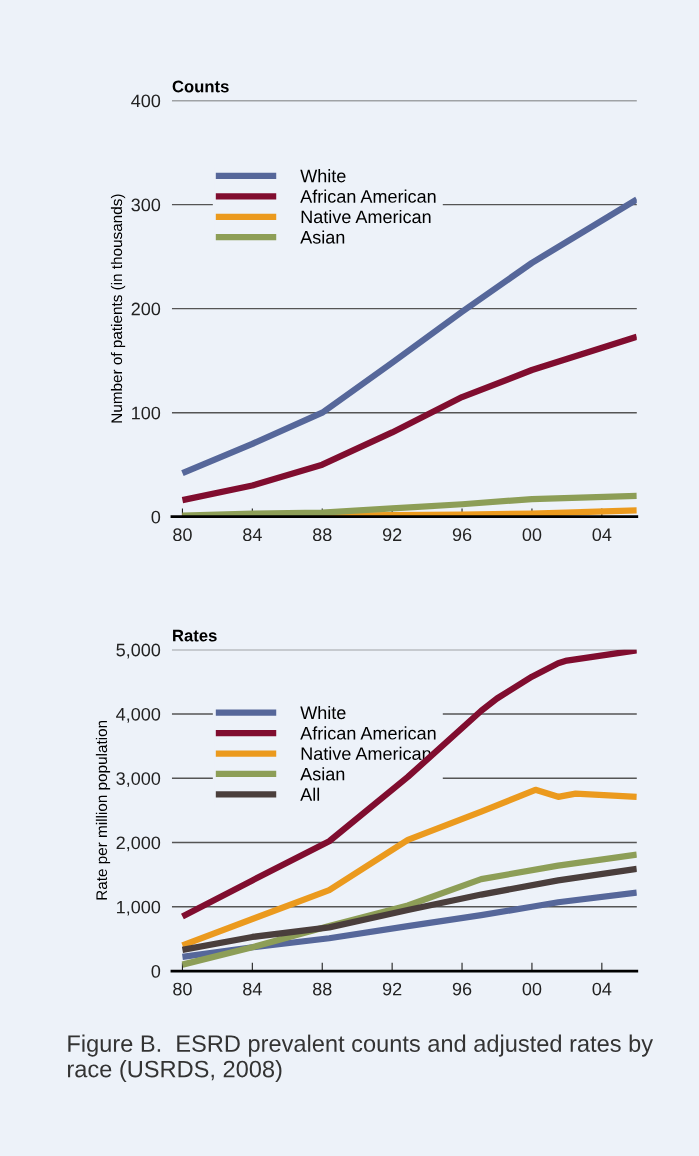  What do you see at coordinates (103, 810) in the screenshot?
I see `y-axis-title: Rate per million population` at bounding box center [103, 810].